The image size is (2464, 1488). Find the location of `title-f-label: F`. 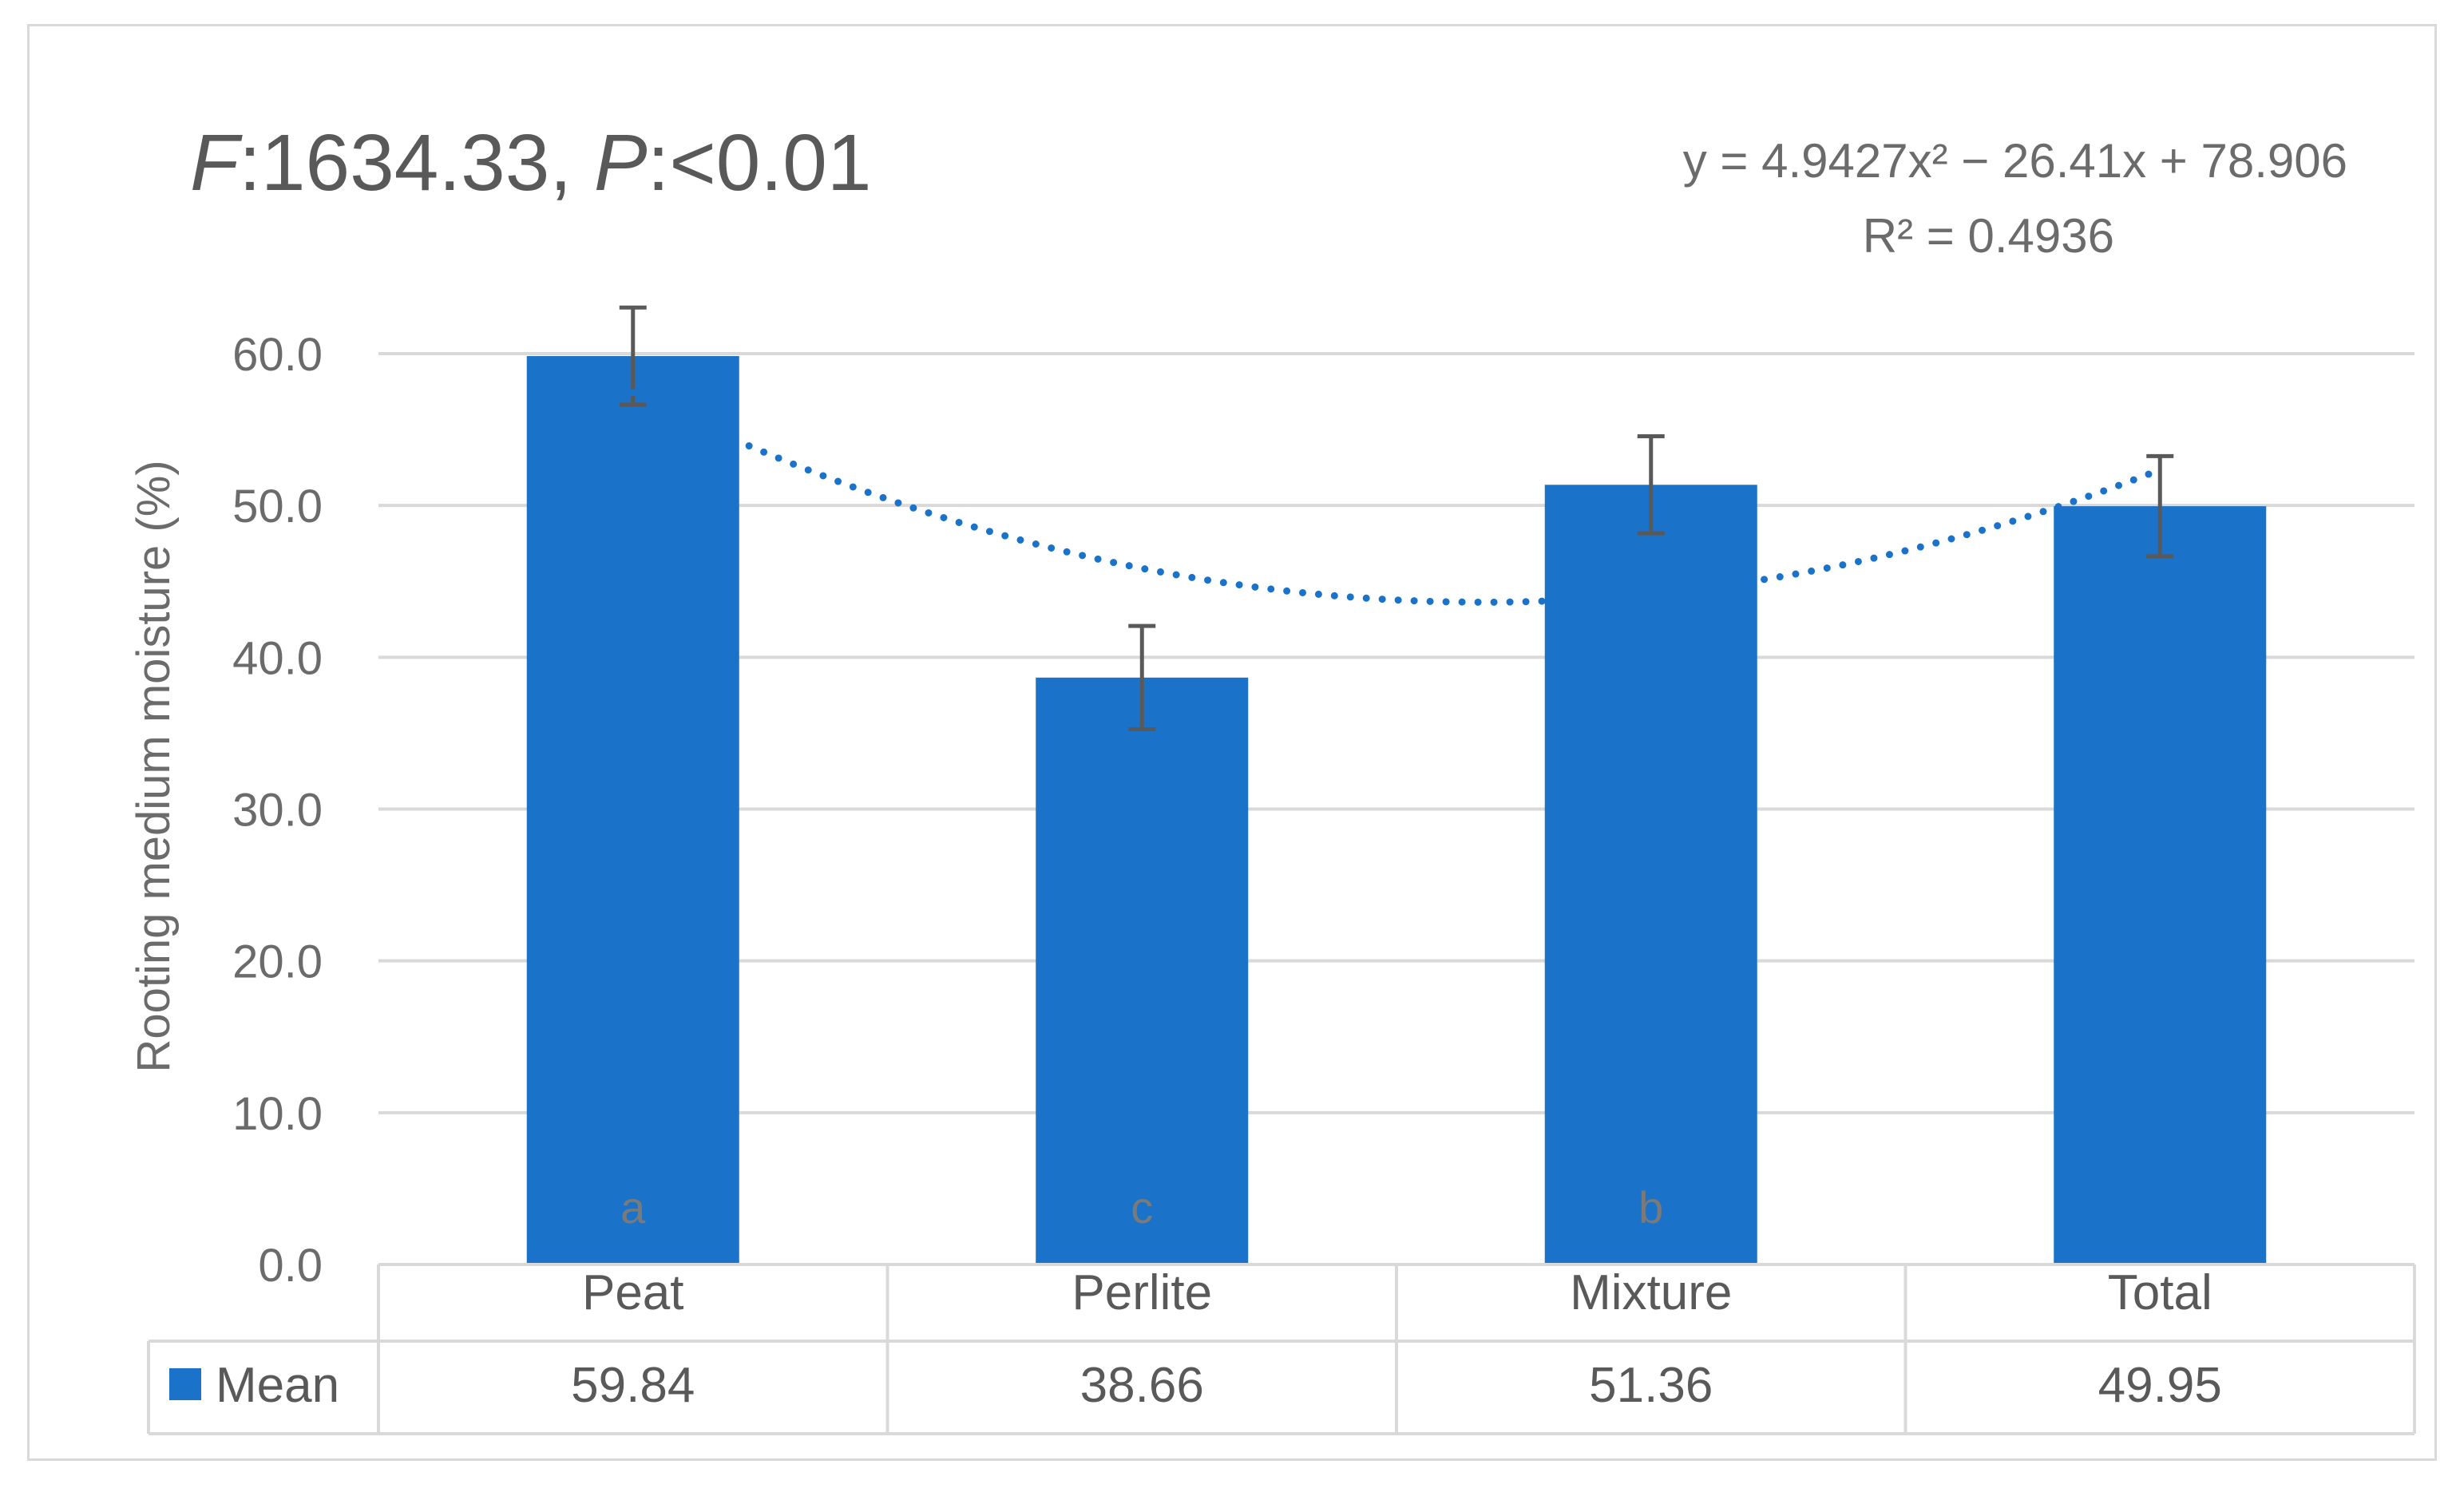

title-f-label: F is located at coordinates (216, 163).